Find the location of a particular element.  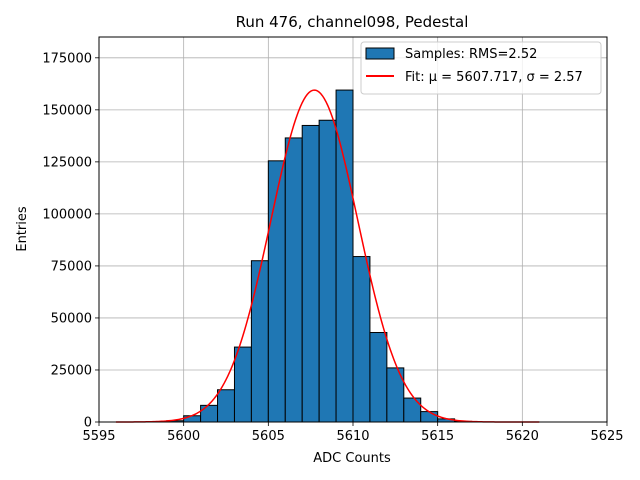

x-tick-label: 5625 is located at coordinates (606, 436).